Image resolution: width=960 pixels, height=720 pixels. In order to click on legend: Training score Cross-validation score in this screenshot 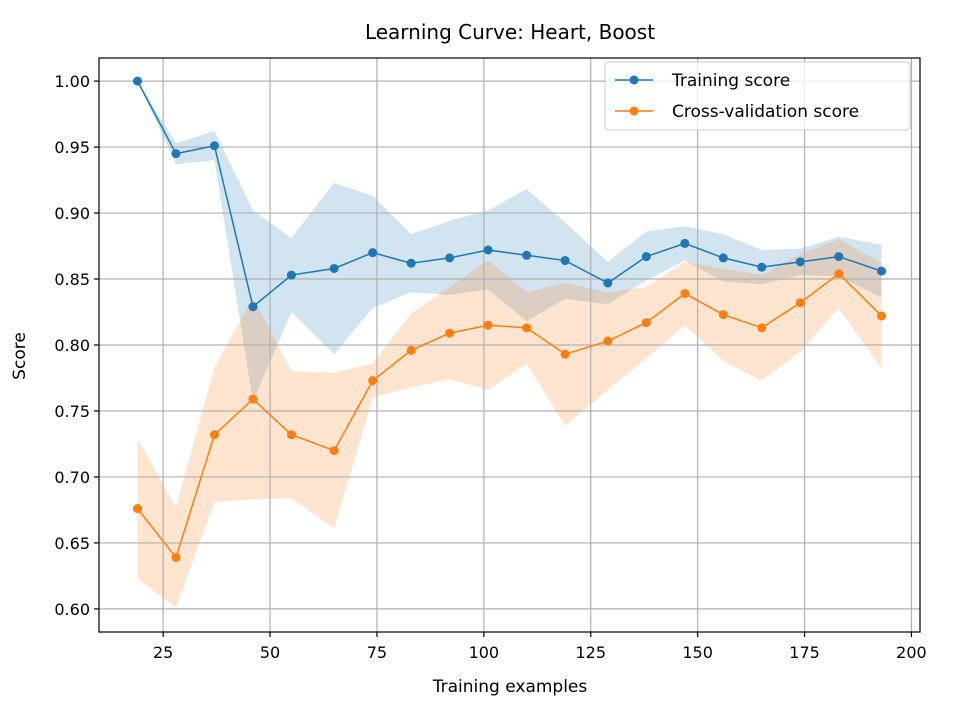, I will do `click(757, 96)`.